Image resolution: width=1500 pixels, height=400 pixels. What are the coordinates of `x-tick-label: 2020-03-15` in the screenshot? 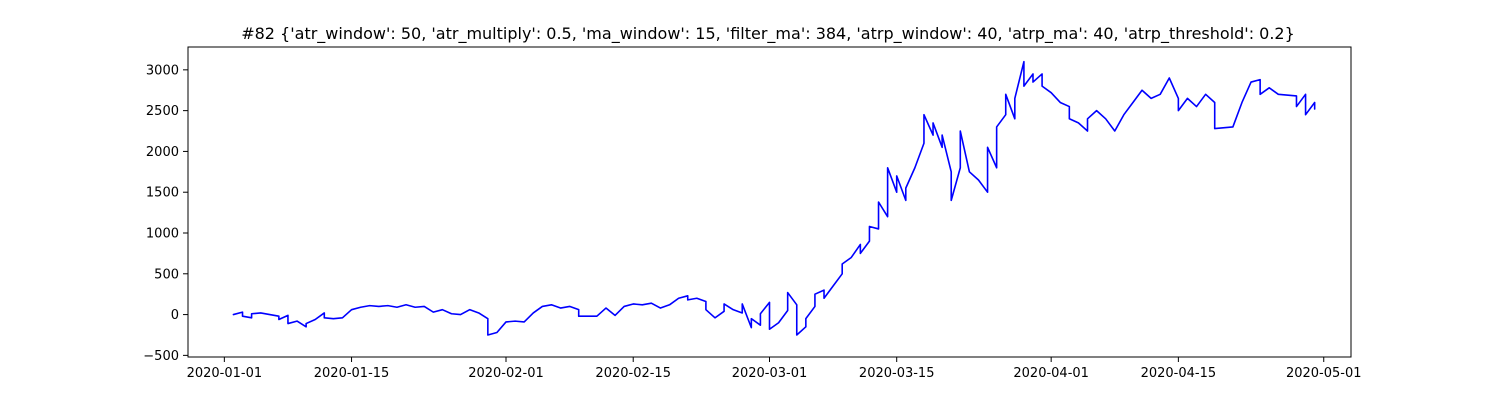 It's located at (897, 373).